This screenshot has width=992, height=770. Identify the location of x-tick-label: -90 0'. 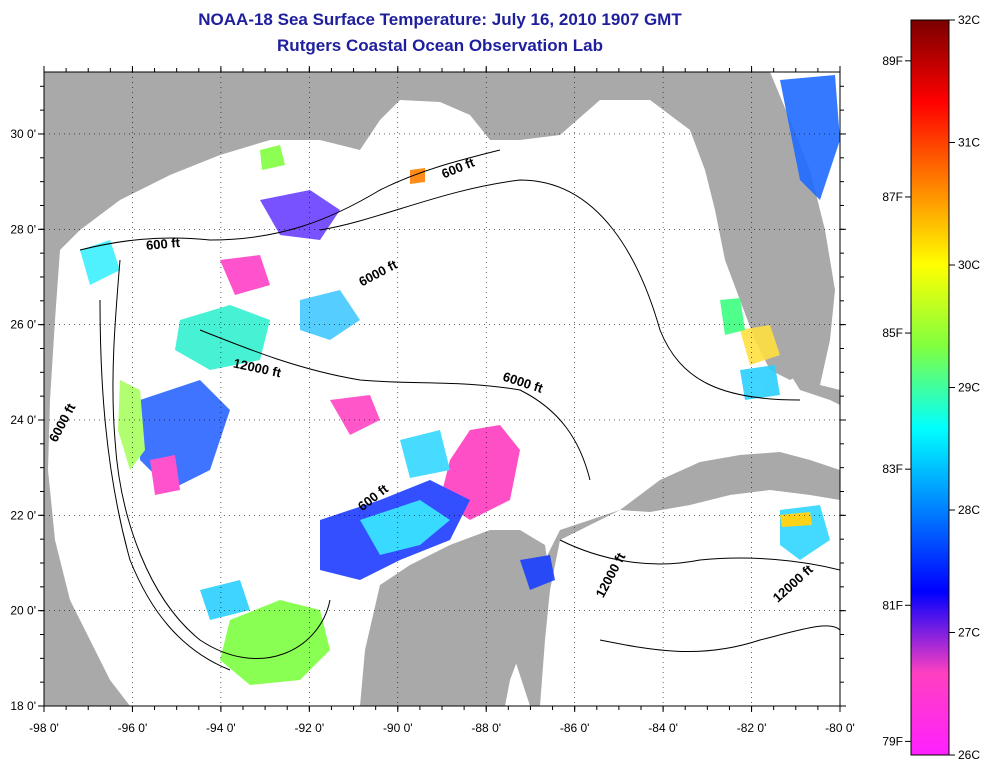
(398, 728).